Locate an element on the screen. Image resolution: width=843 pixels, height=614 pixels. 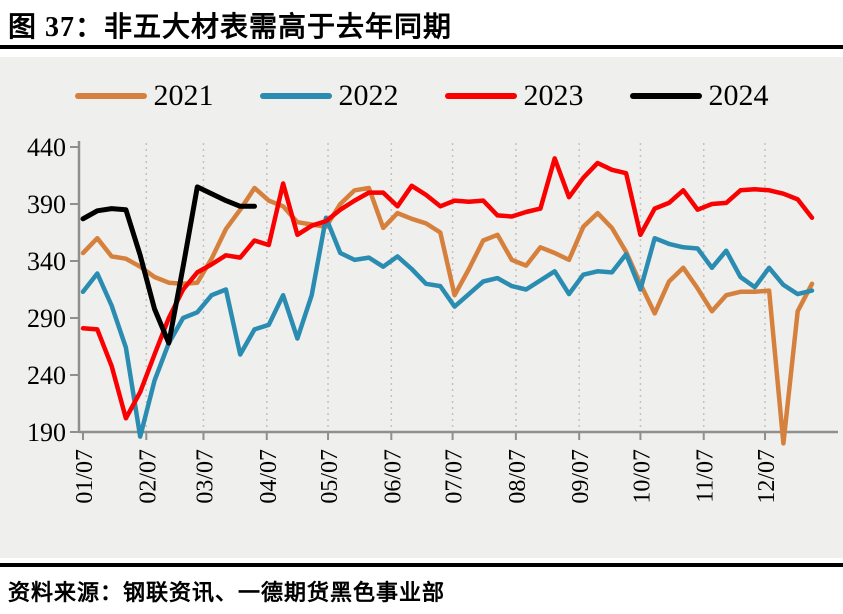
x-axis-label: 12/07 is located at coordinates (767, 476).